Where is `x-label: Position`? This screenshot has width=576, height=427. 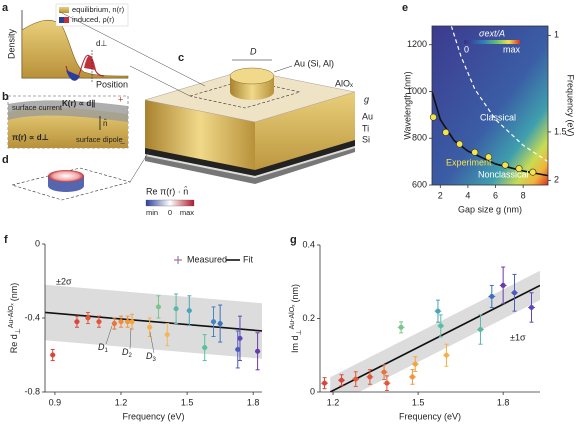 x-label: Position is located at coordinates (112, 84).